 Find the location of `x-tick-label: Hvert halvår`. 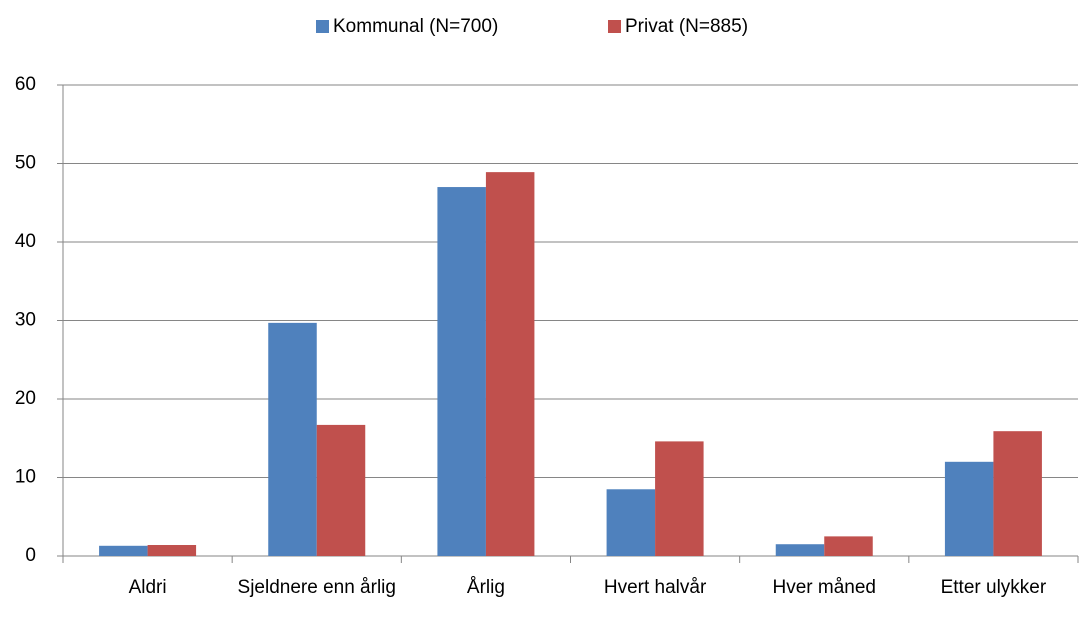

x-tick-label: Hvert halvår is located at coordinates (655, 587).